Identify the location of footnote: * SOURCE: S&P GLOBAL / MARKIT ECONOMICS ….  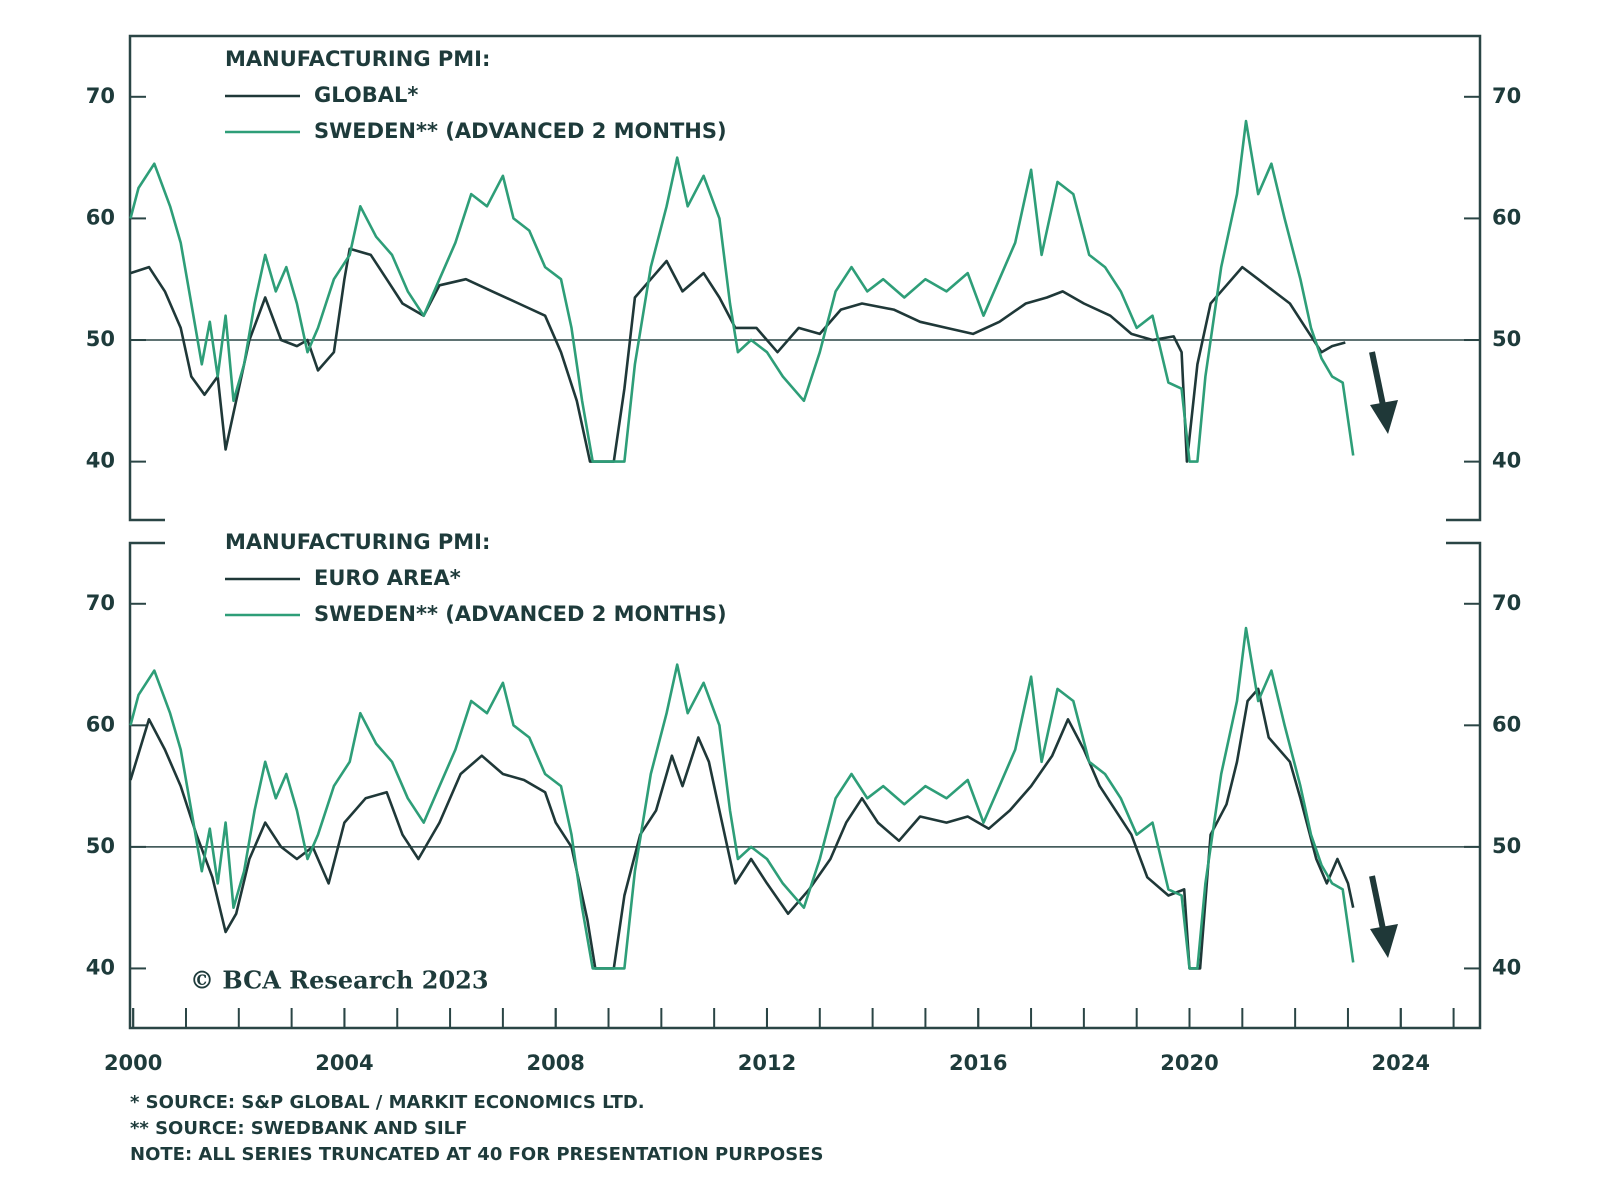
(387, 1102).